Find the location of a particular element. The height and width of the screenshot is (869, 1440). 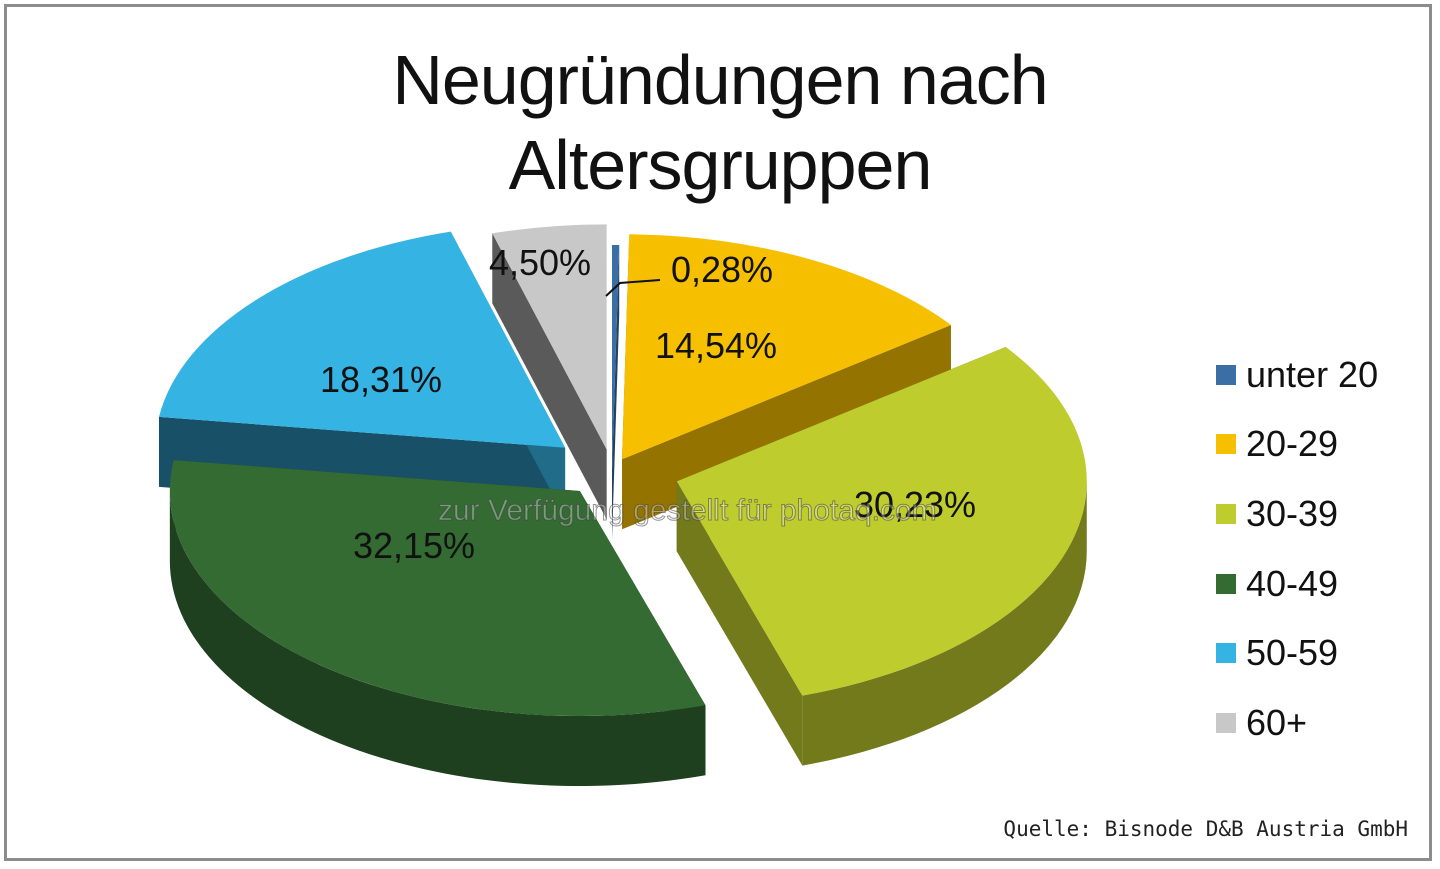

legend-label: 50-59 is located at coordinates (1292, 653).